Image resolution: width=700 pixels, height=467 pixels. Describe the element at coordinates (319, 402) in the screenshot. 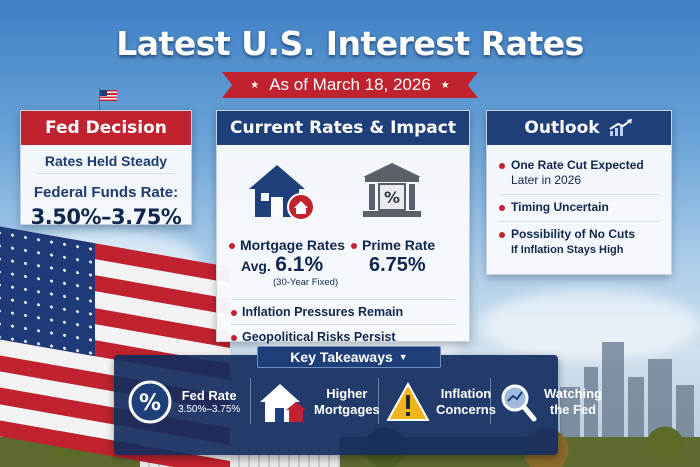

I see `takeaway-mortgages: Higher Mortgages` at that location.